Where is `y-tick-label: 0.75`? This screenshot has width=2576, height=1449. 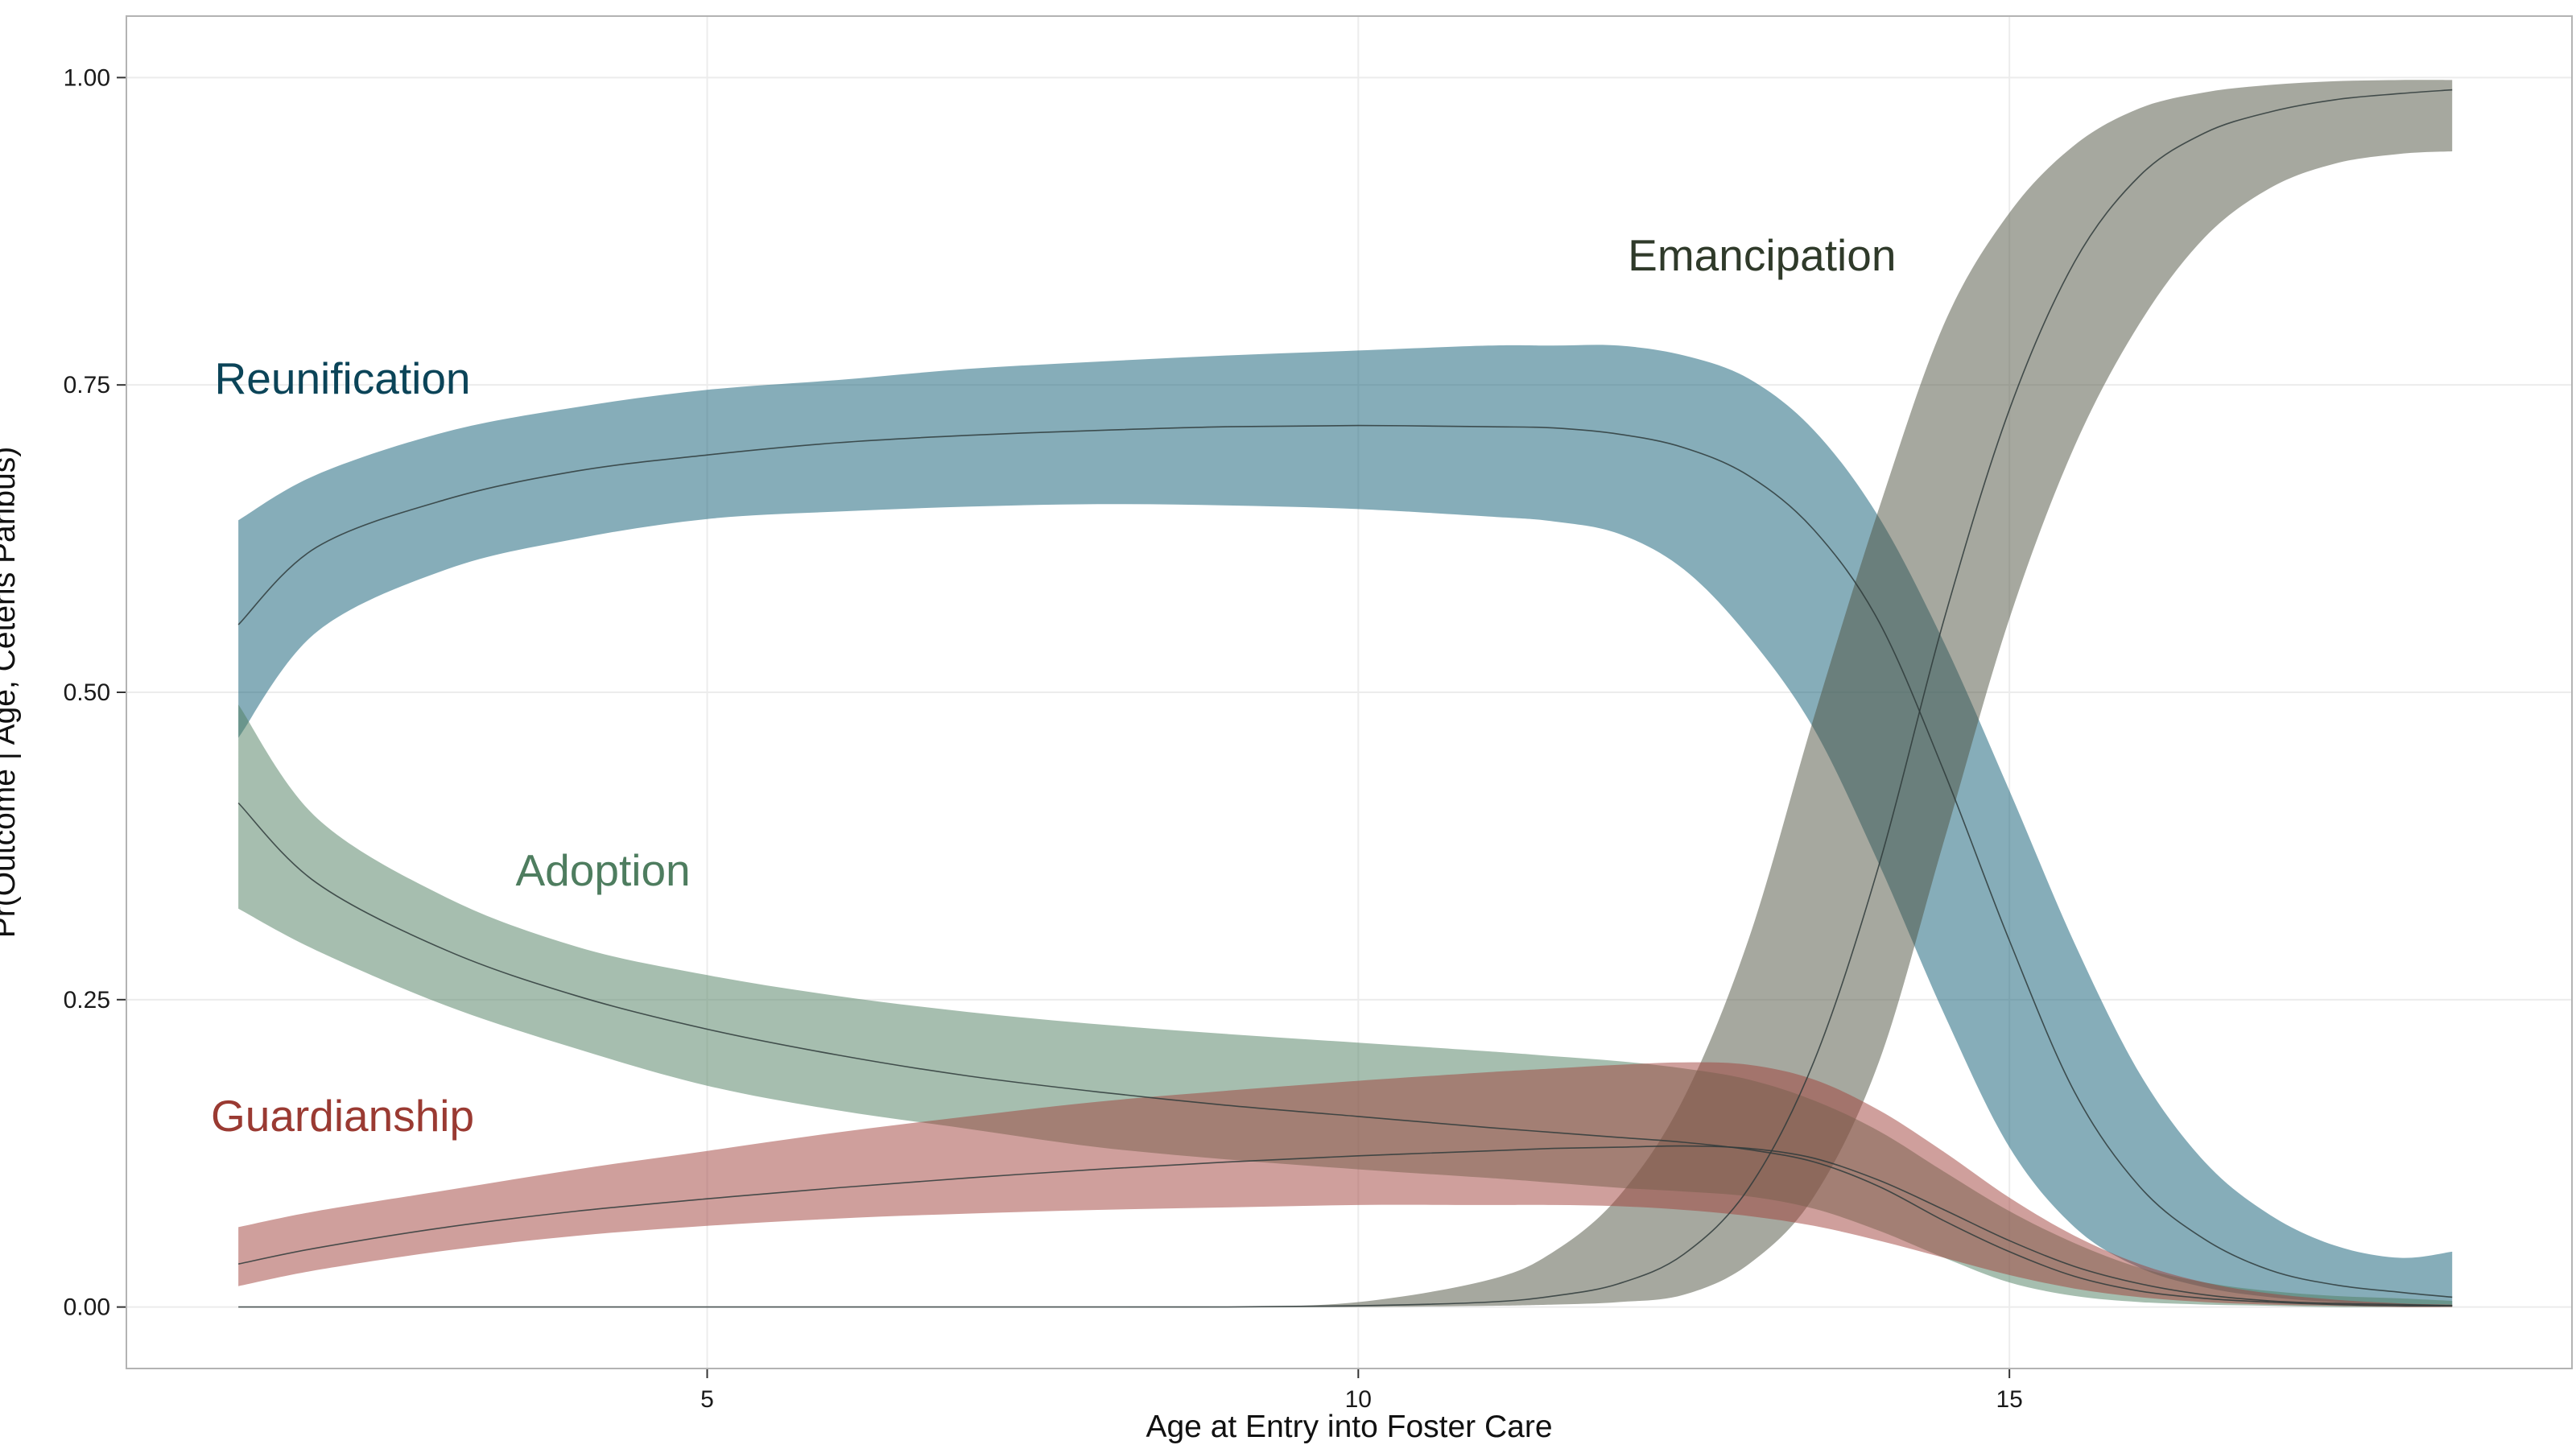
y-tick-label: 0.75 is located at coordinates (87, 385).